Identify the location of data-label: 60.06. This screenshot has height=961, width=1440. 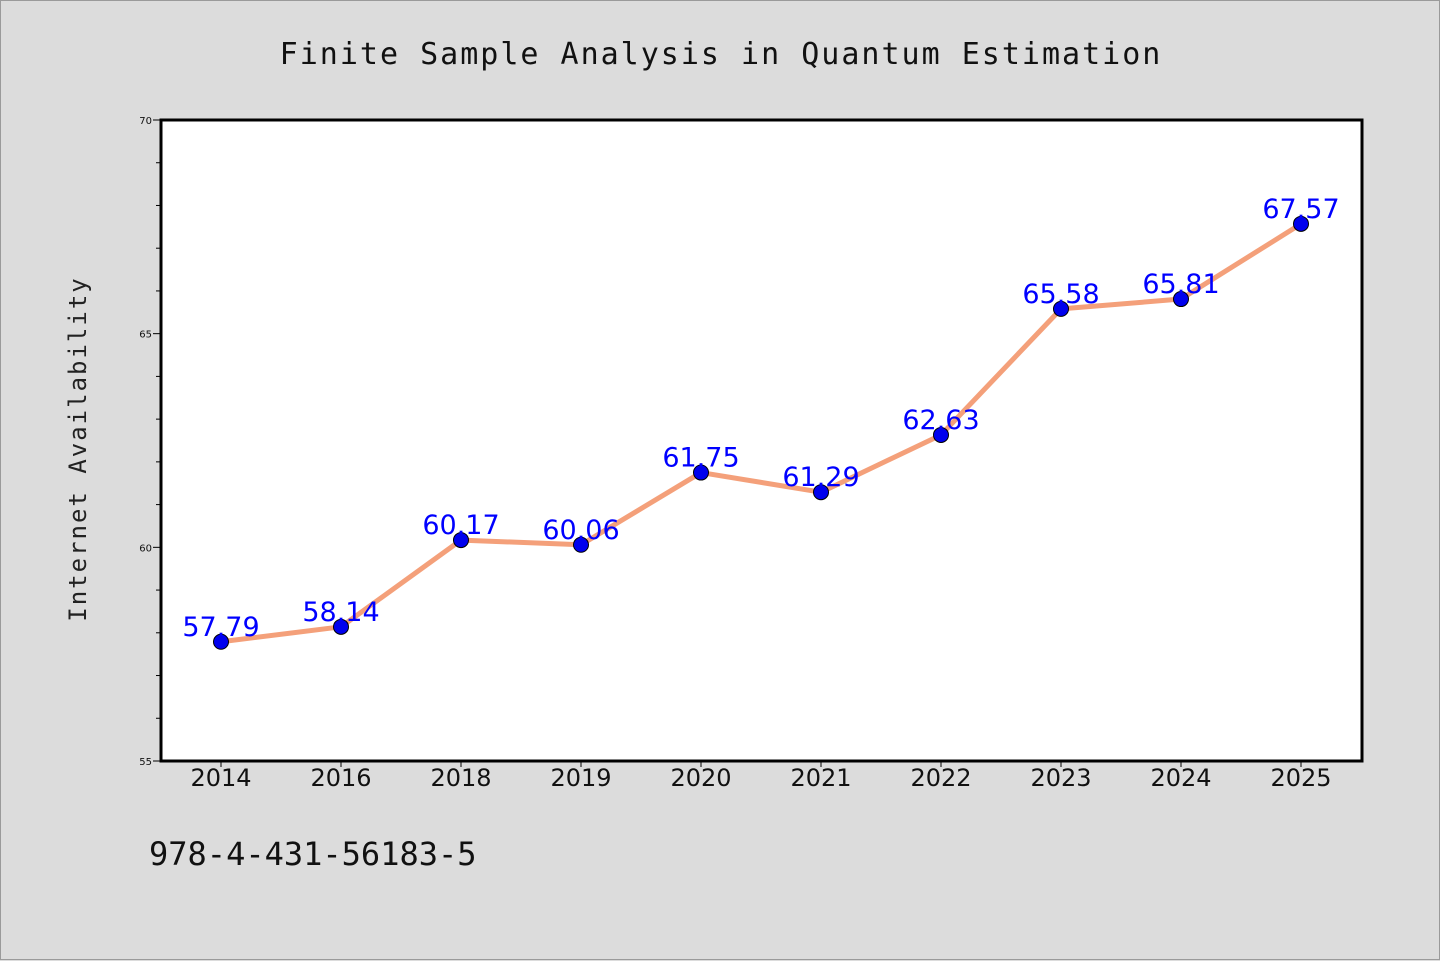
(580, 530).